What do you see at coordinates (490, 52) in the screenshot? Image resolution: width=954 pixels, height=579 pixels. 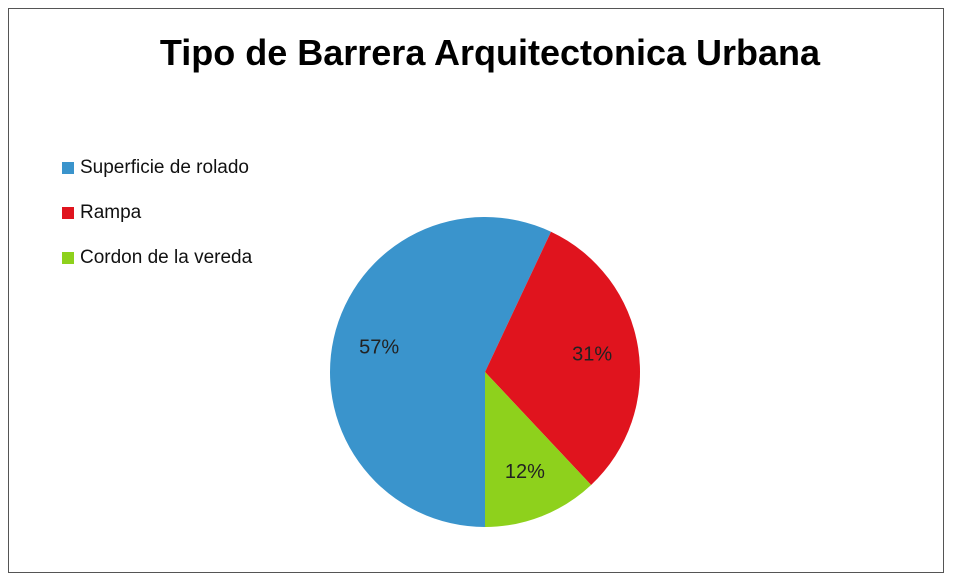 I see `chart-title: Tipo de Barrera Arquitectonica Urbana` at bounding box center [490, 52].